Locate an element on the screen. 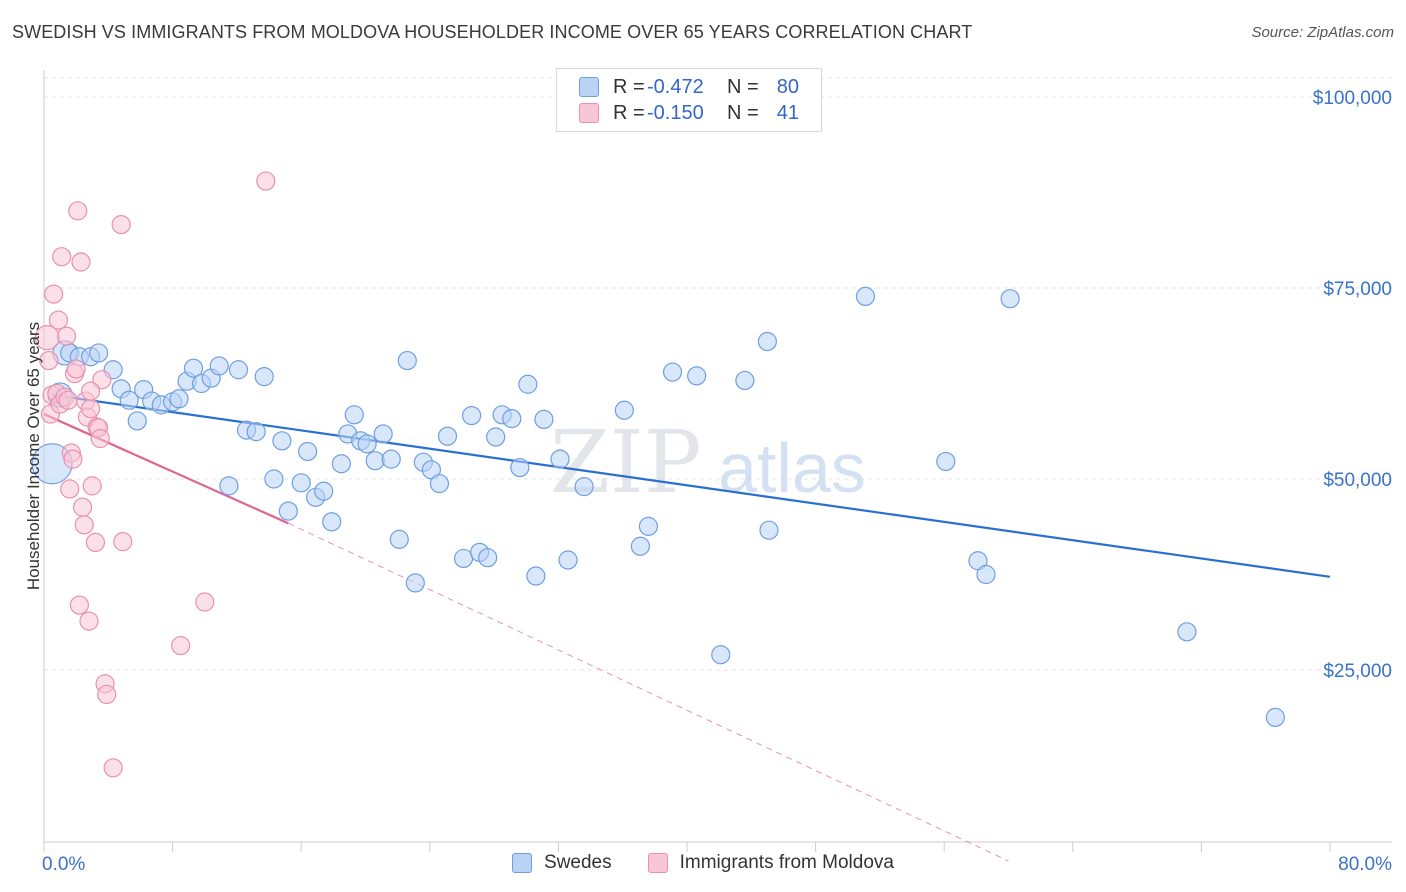 This screenshot has width=1406, height=892. y-tick-label: $50,000 is located at coordinates (1357, 480).